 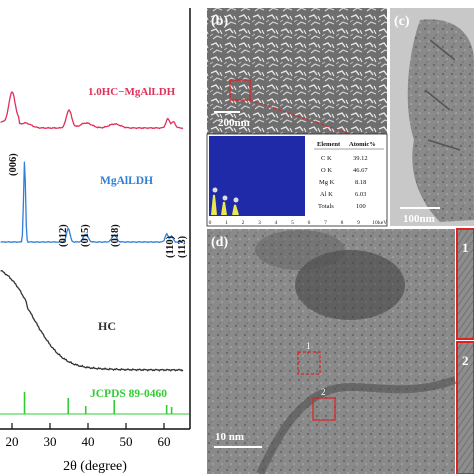 I want to click on x-axis-label: 2θ (degree), so click(x=95, y=466).